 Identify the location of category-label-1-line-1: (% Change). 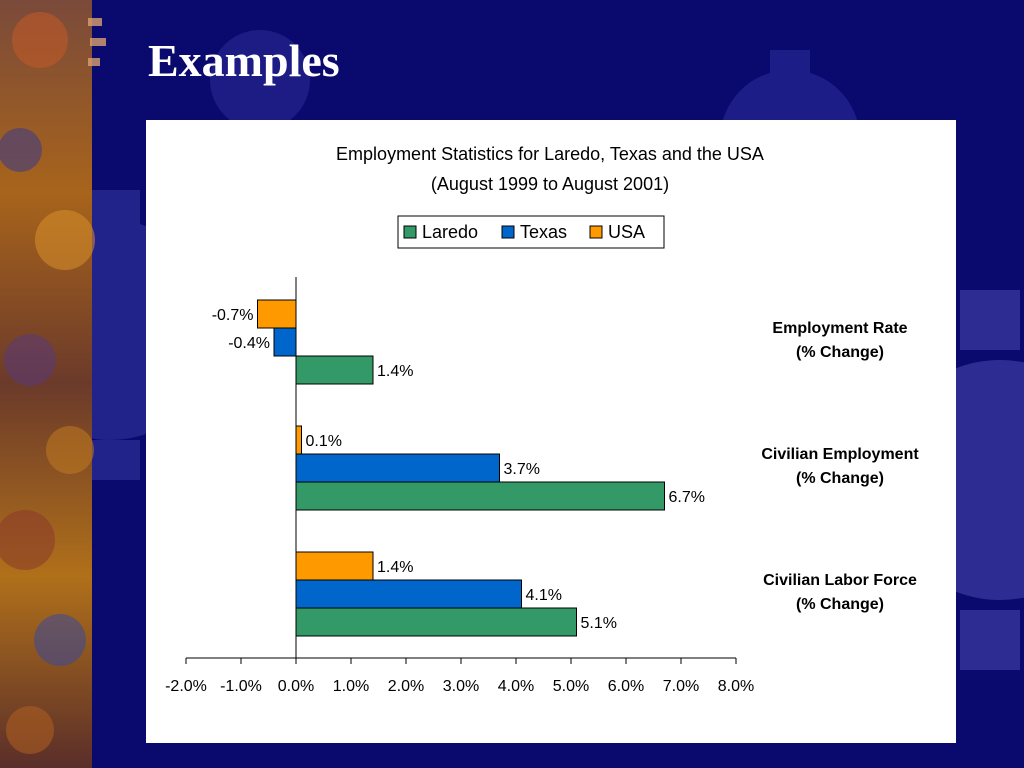
(840, 478).